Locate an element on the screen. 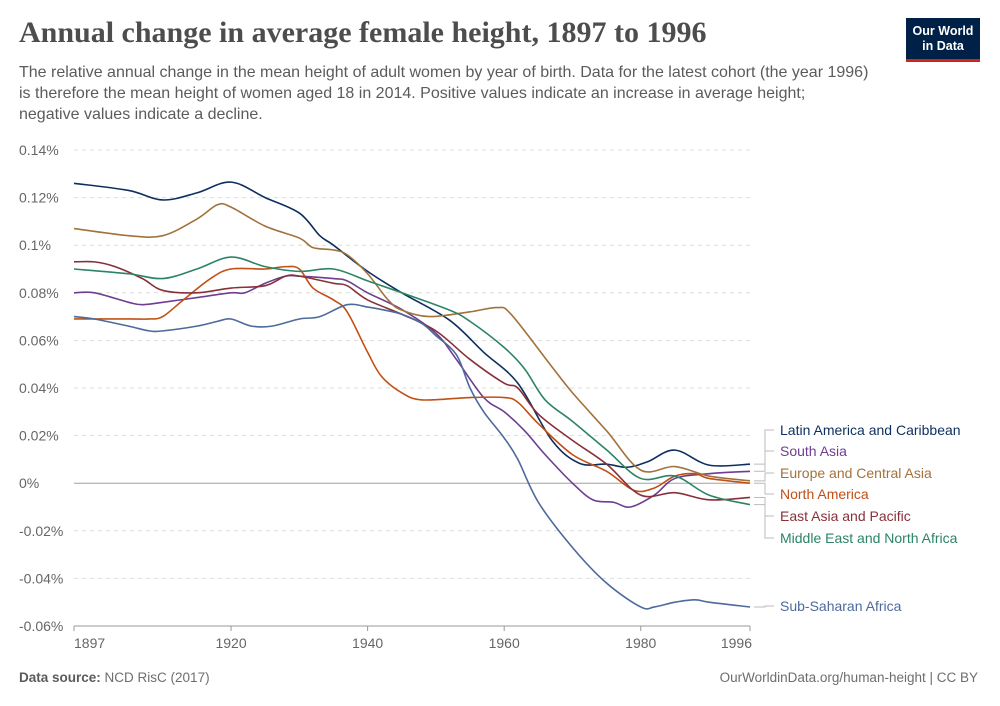  y-tick-label: 0.14% is located at coordinates (39, 150).